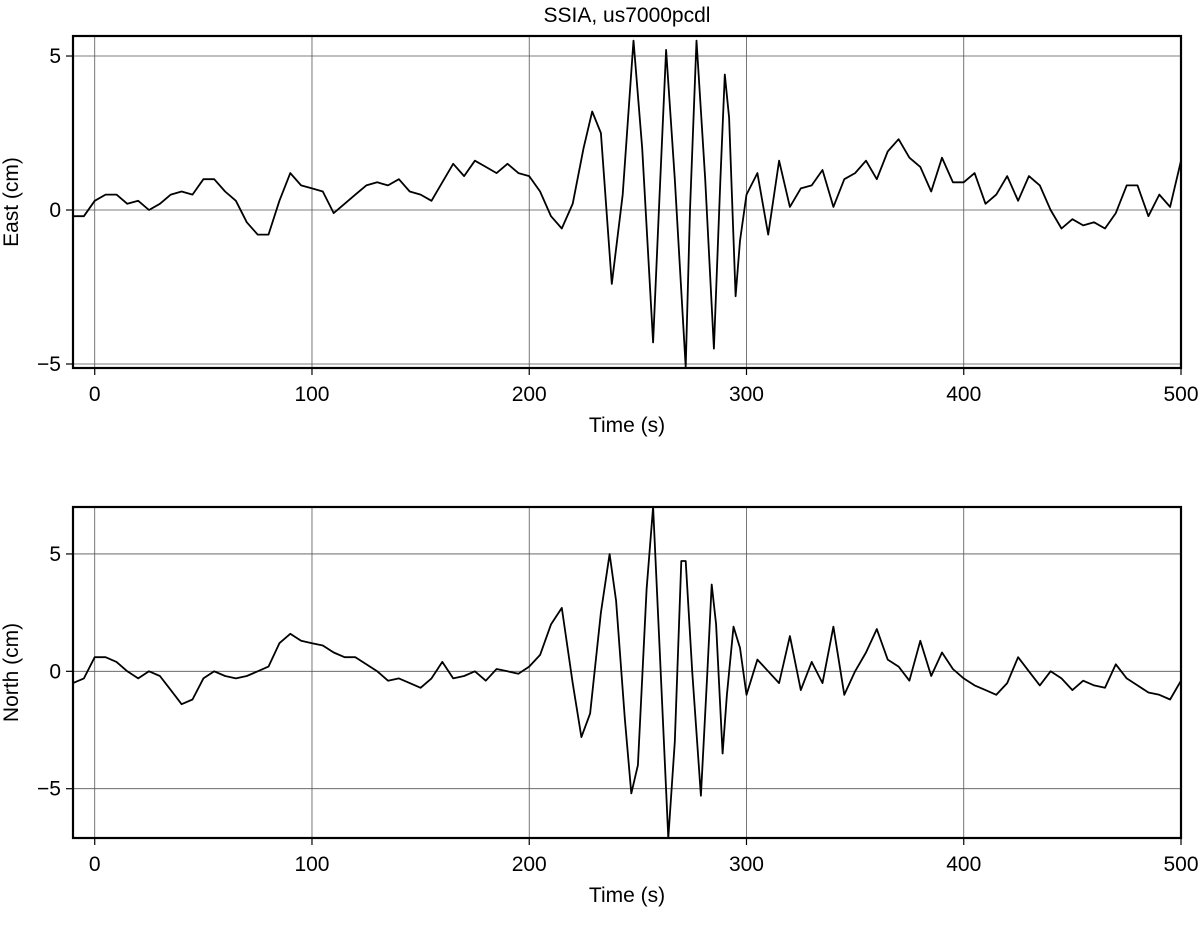 The image size is (1200, 932). Describe the element at coordinates (11, 672) in the screenshot. I see `y-axis-label: North (cm)` at that location.